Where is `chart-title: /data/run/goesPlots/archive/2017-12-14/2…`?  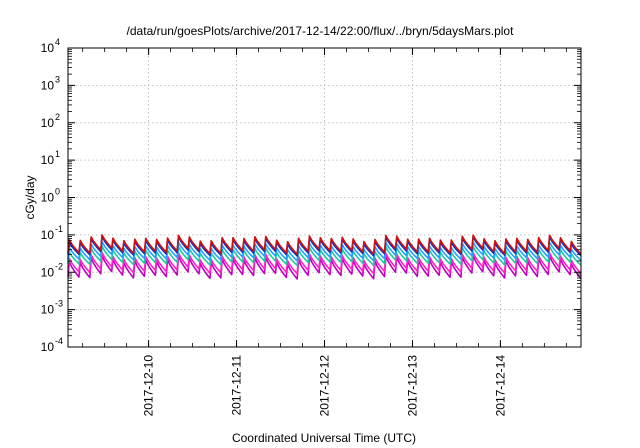
chart-title: /data/run/goesPlots/archive/2017-12-14/2… is located at coordinates (321, 31).